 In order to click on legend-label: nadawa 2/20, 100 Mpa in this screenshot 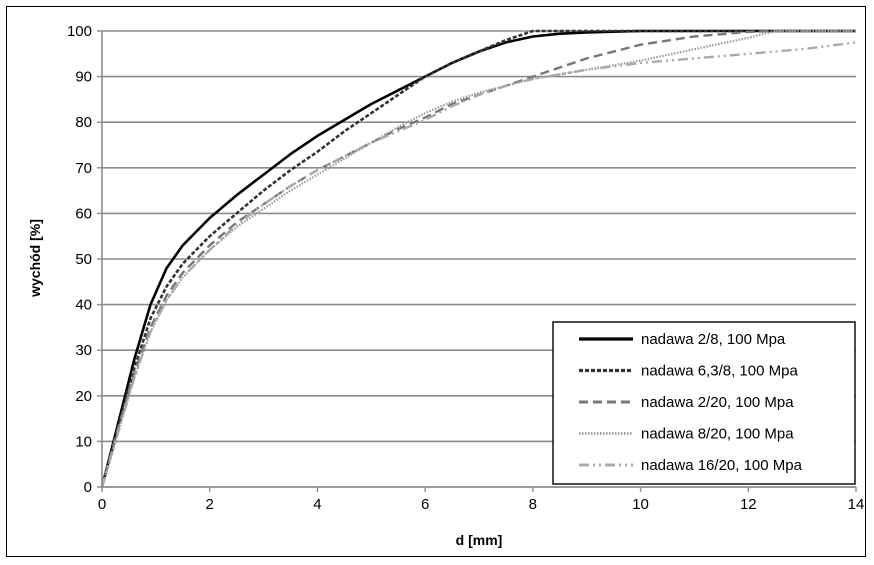, I will do `click(717, 402)`.